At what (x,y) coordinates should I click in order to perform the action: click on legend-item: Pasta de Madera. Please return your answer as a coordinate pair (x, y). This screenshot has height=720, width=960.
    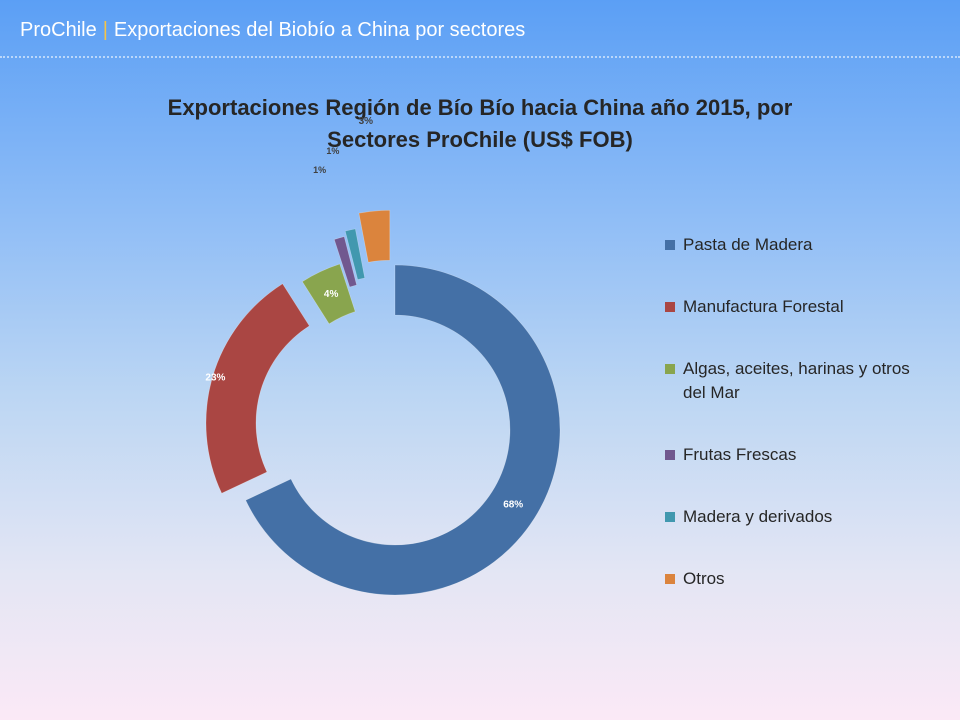
    Looking at the image, I should click on (795, 245).